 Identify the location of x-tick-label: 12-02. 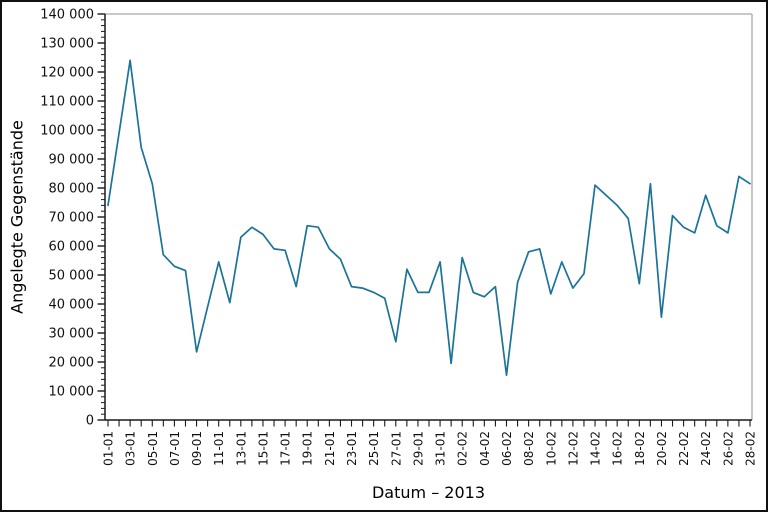
(573, 448).